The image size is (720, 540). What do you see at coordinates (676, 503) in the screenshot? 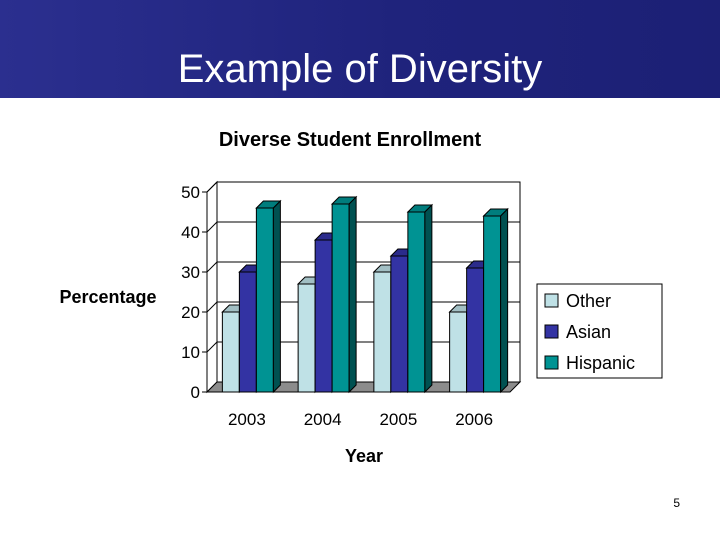
I see `page-number: 5` at bounding box center [676, 503].